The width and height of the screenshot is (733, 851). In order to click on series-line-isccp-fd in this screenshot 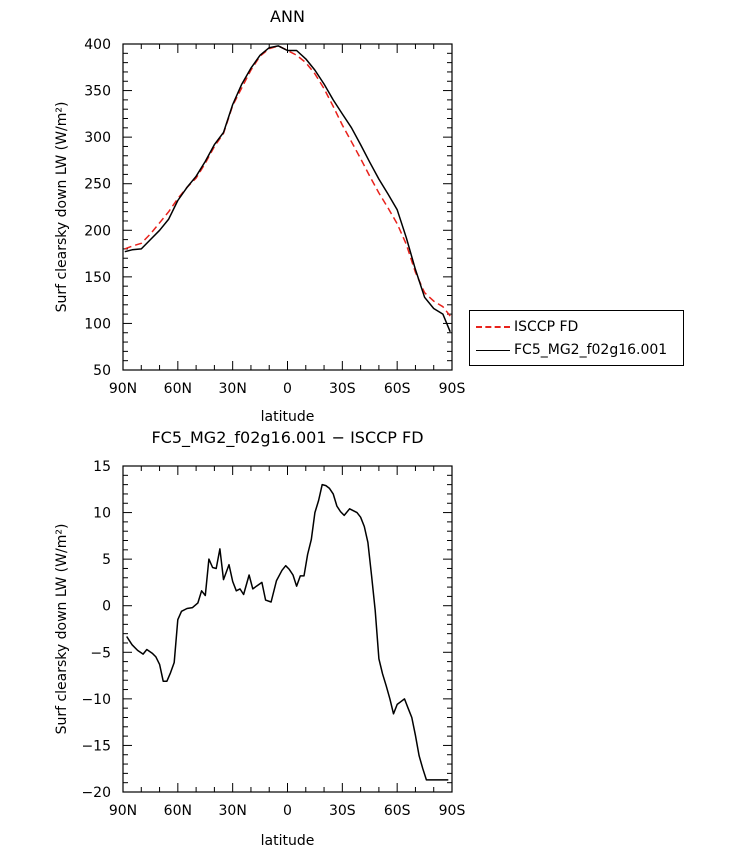, I will do `click(287, 181)`.